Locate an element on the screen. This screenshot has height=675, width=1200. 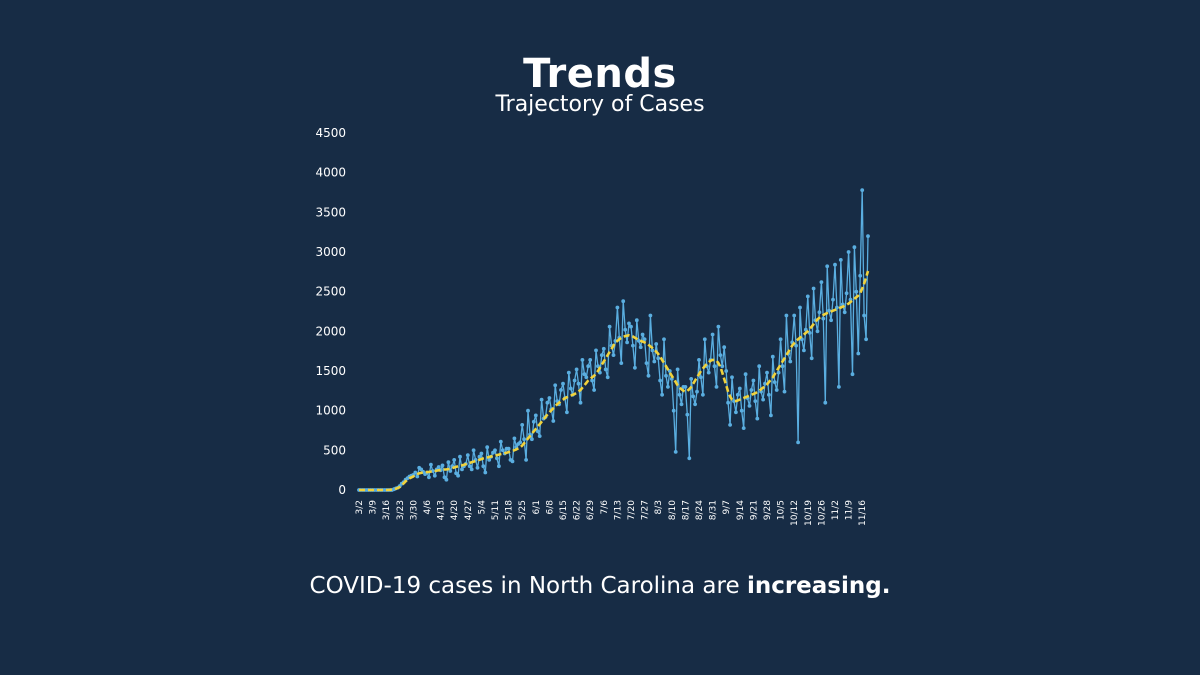
x-tick-label: 8/17 is located at coordinates (686, 510).